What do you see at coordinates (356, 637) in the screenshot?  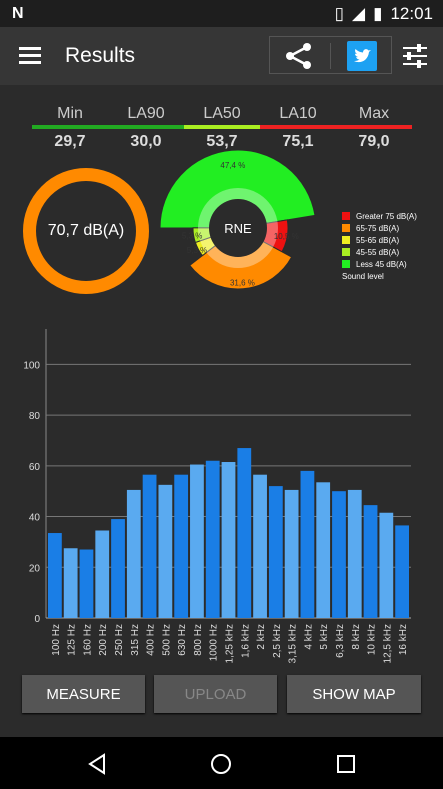 I see `x-tick-label: 8 kHz` at bounding box center [356, 637].